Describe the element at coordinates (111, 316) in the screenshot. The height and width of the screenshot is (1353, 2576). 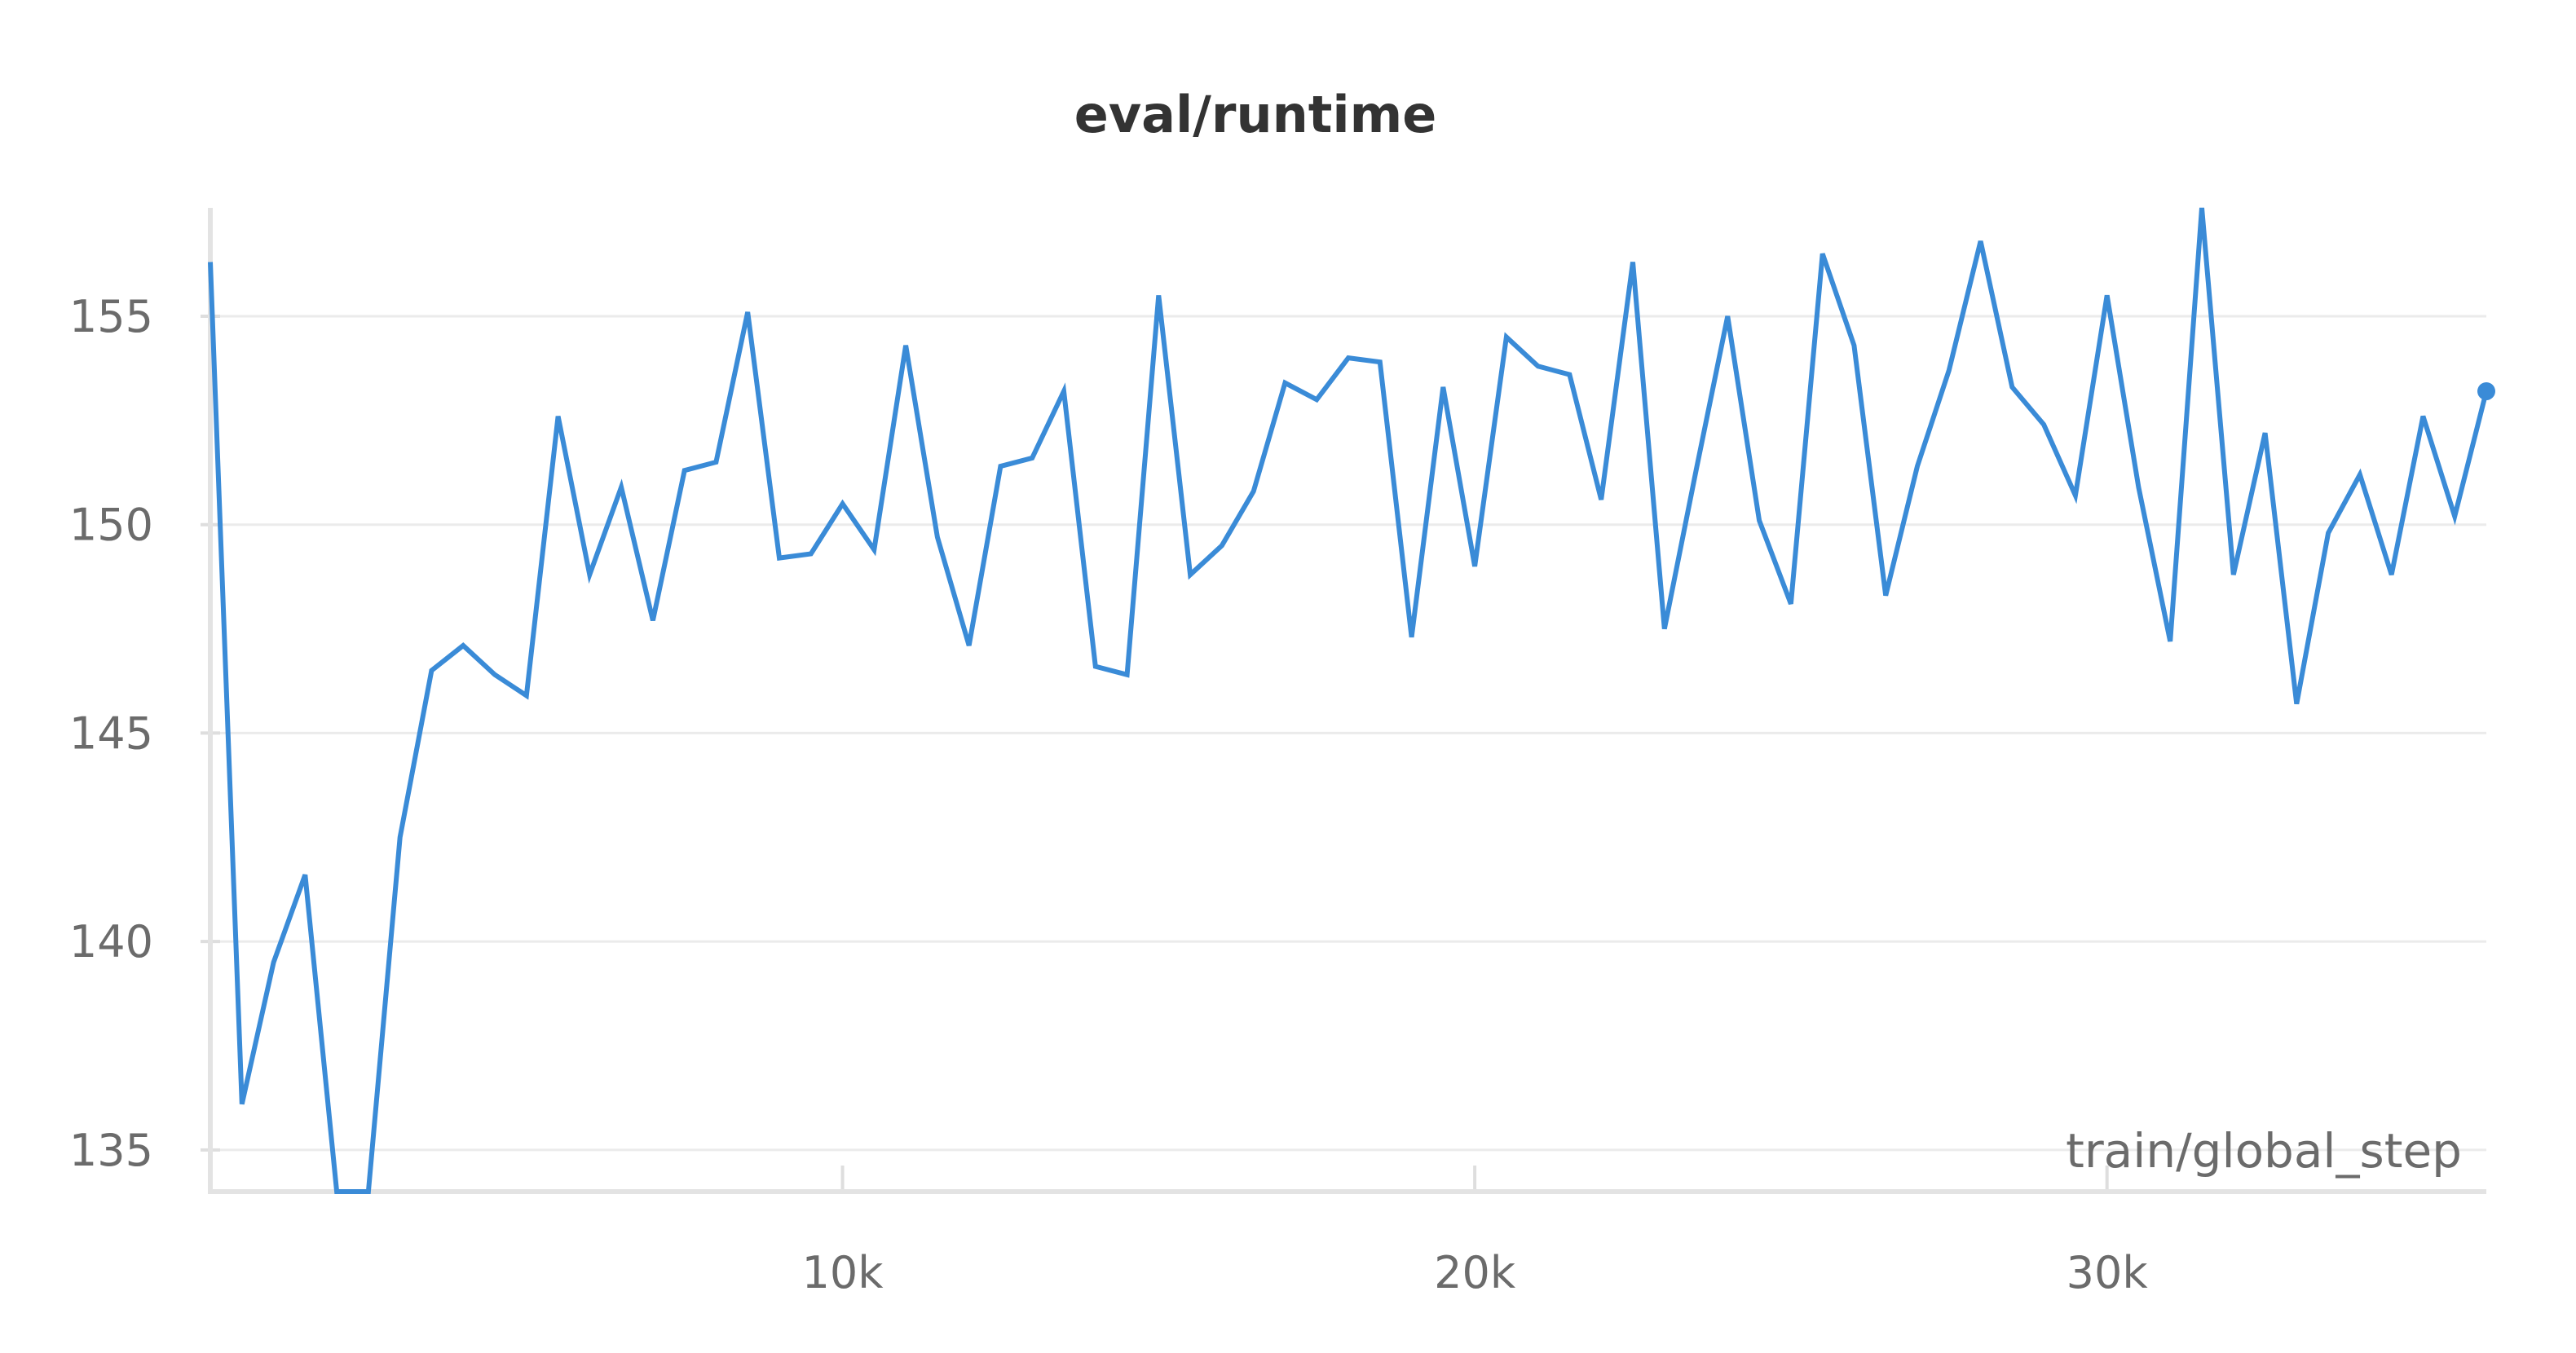
I see `y-tick-label: 155` at that location.